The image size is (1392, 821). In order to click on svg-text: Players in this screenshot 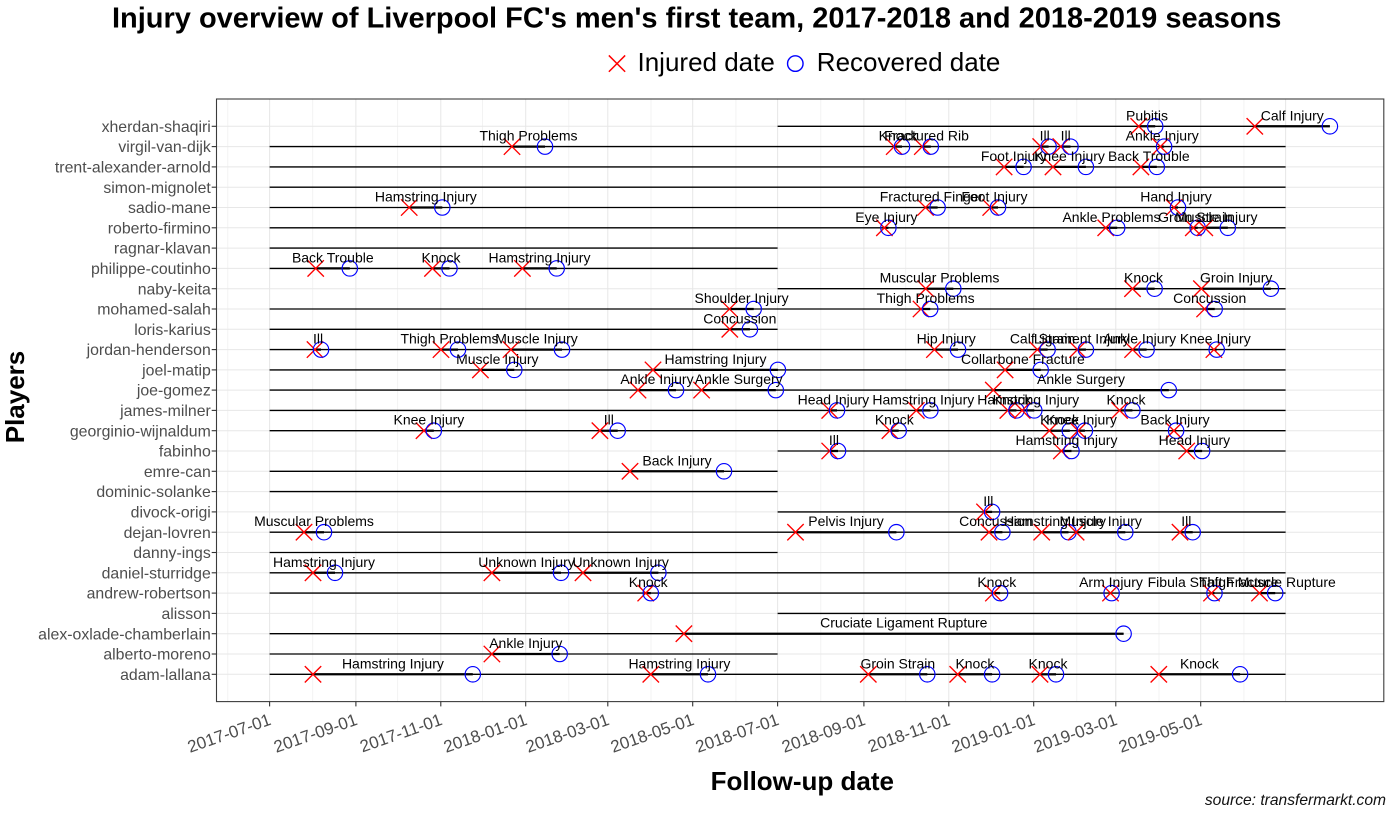, I will do `click(15, 397)`.